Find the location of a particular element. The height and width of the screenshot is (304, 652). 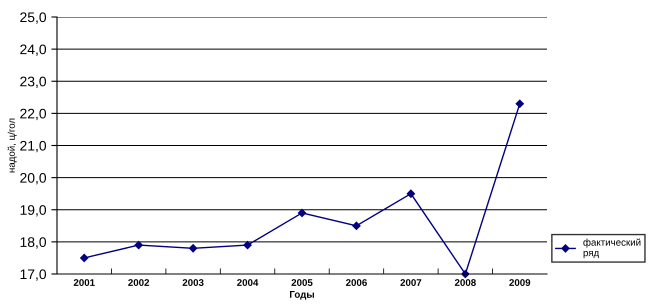

x-tick-label: 2004 is located at coordinates (247, 282).